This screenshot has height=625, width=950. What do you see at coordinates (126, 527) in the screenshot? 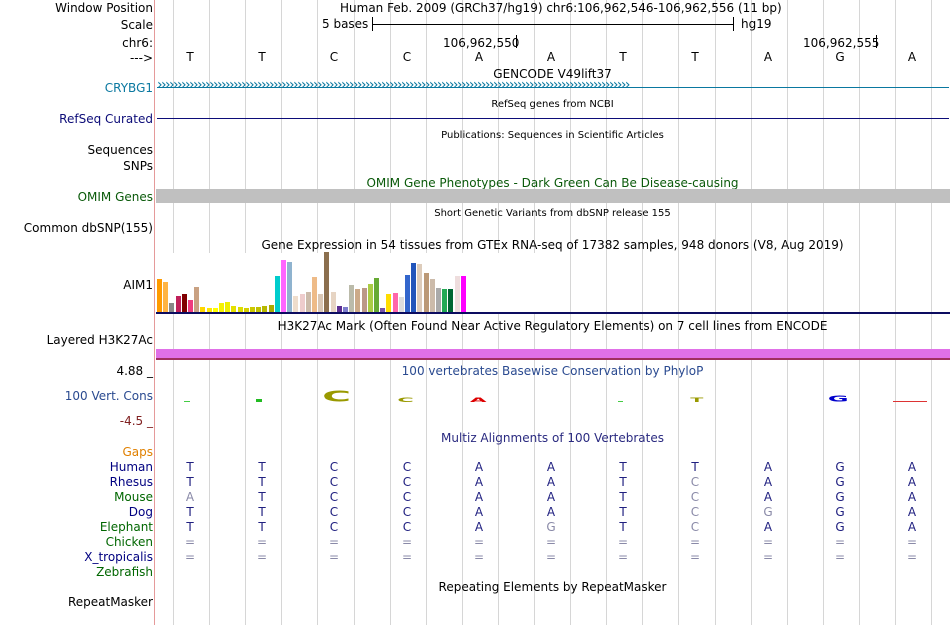
I see `species-label: Elephant` at bounding box center [126, 527].